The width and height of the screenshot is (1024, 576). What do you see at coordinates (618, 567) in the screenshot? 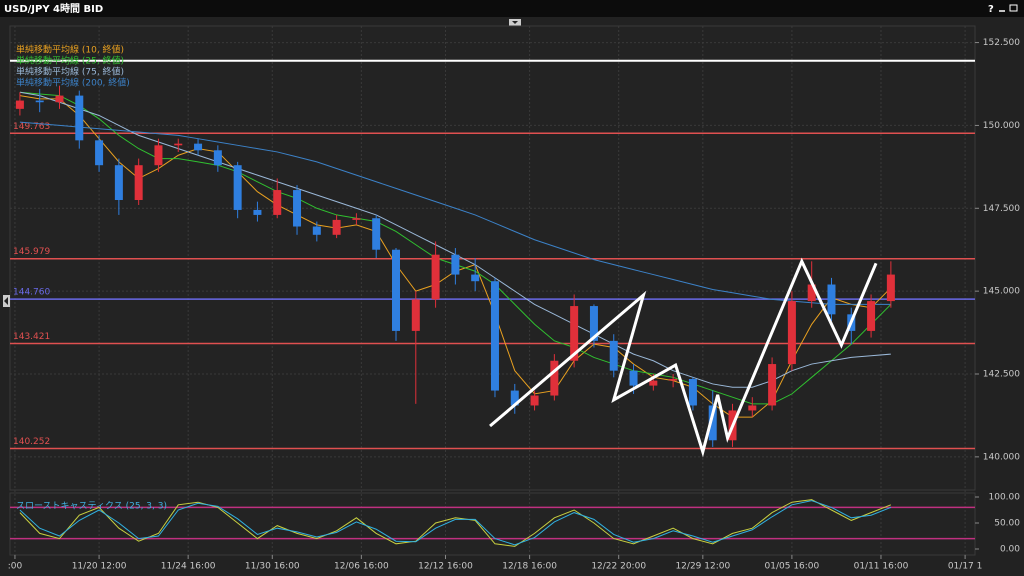
I see `x-tick-label: 12/22 20:00` at bounding box center [618, 567].